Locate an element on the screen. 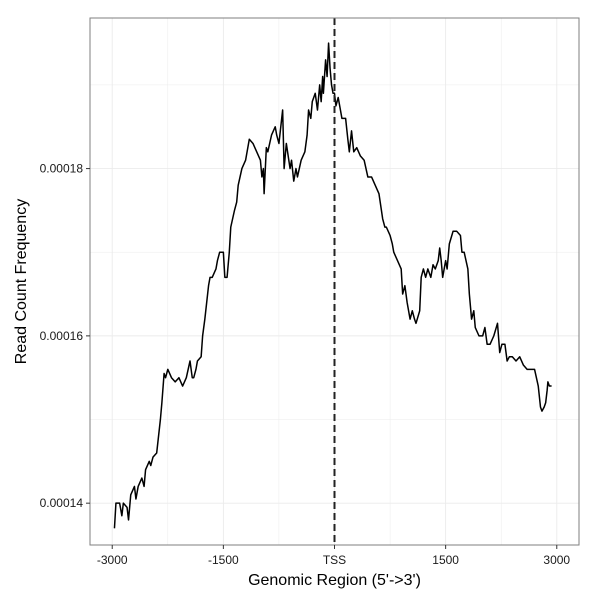 The image size is (600, 600). y-tick-label: 0.00016 is located at coordinates (62, 336).